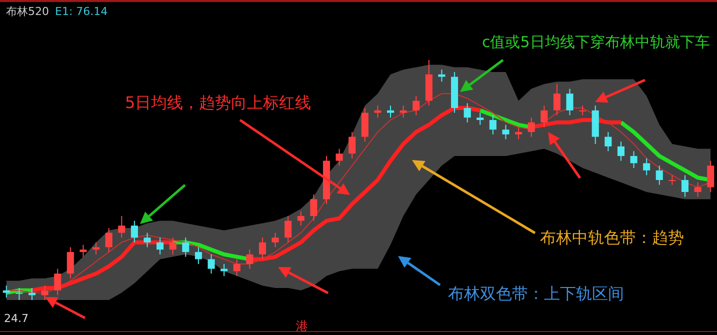  What do you see at coordinates (596, 42) in the screenshot?
I see `text: c值或5日均线下穿布林中轨就下车` at bounding box center [596, 42].